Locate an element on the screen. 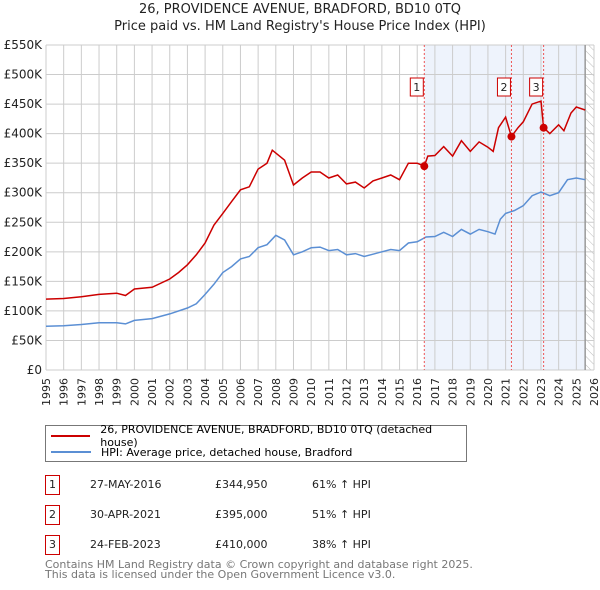 The width and height of the screenshot is (600, 590). x-tick-label: 1995 is located at coordinates (46, 392).